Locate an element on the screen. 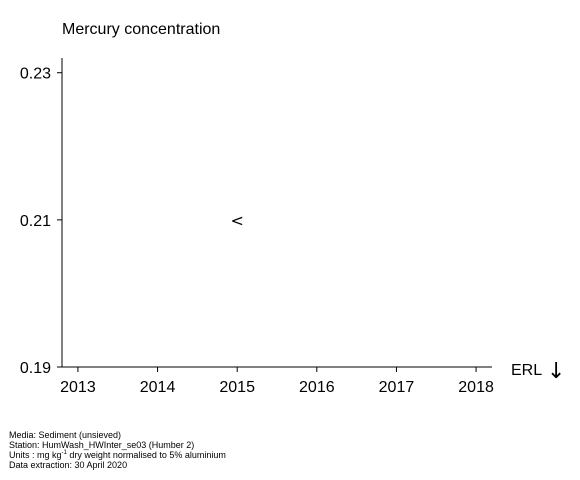 This screenshot has width=580, height=480. erl-label: ERL is located at coordinates (526, 370).